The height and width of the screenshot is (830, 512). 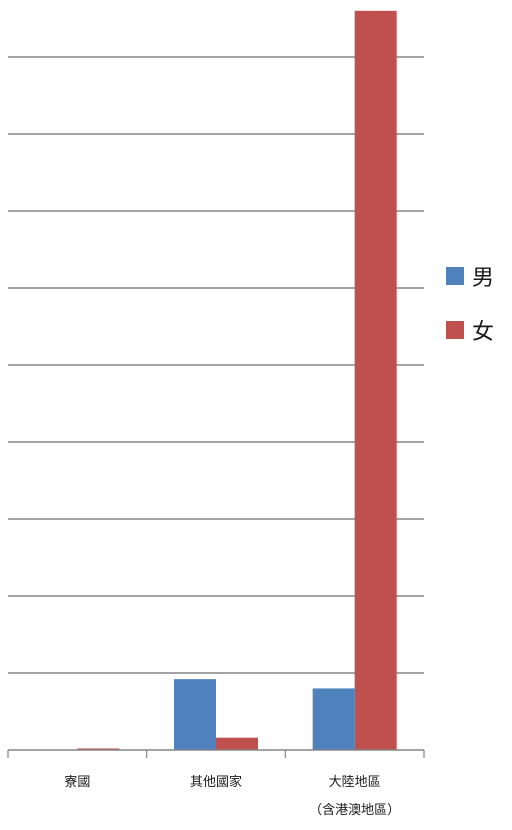 What do you see at coordinates (455, 276) in the screenshot?
I see `legend-swatch-male` at bounding box center [455, 276].